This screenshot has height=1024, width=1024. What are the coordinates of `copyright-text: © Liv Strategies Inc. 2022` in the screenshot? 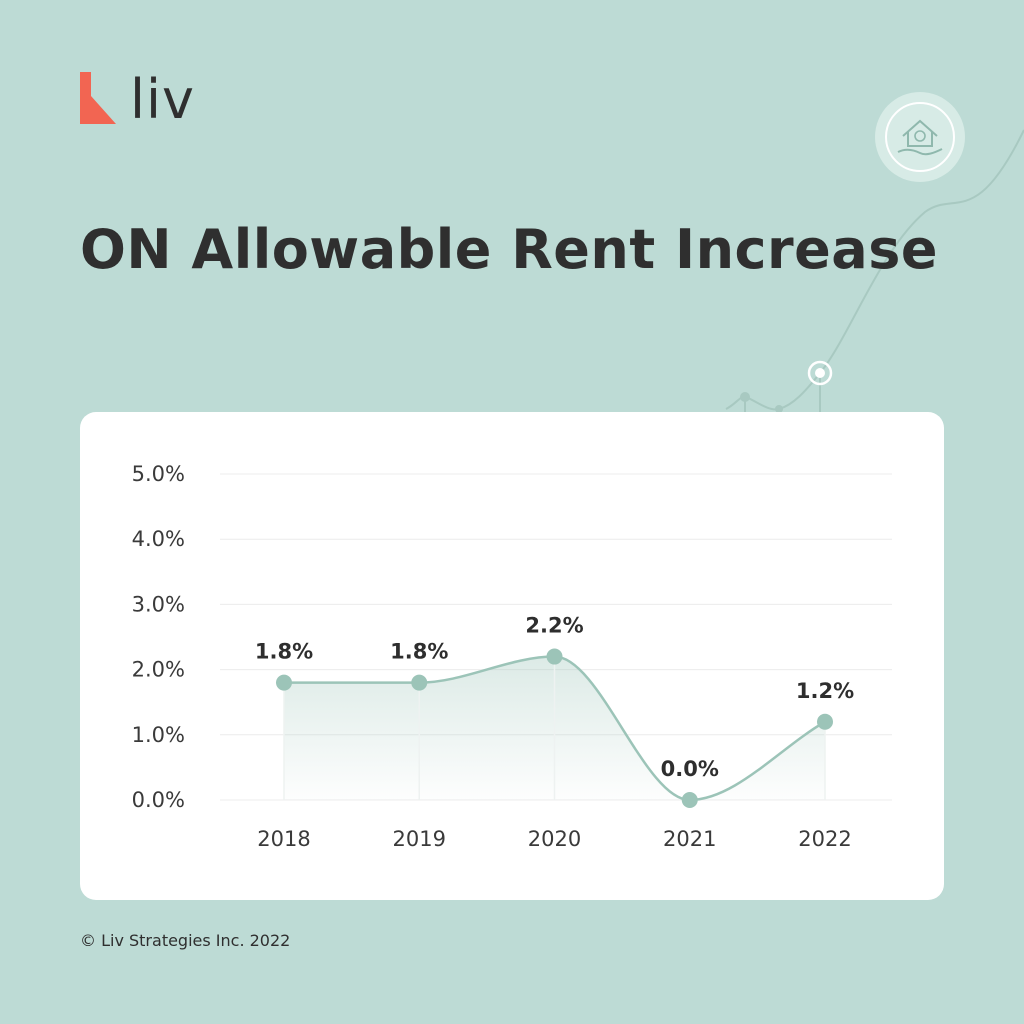 It's located at (185, 940).